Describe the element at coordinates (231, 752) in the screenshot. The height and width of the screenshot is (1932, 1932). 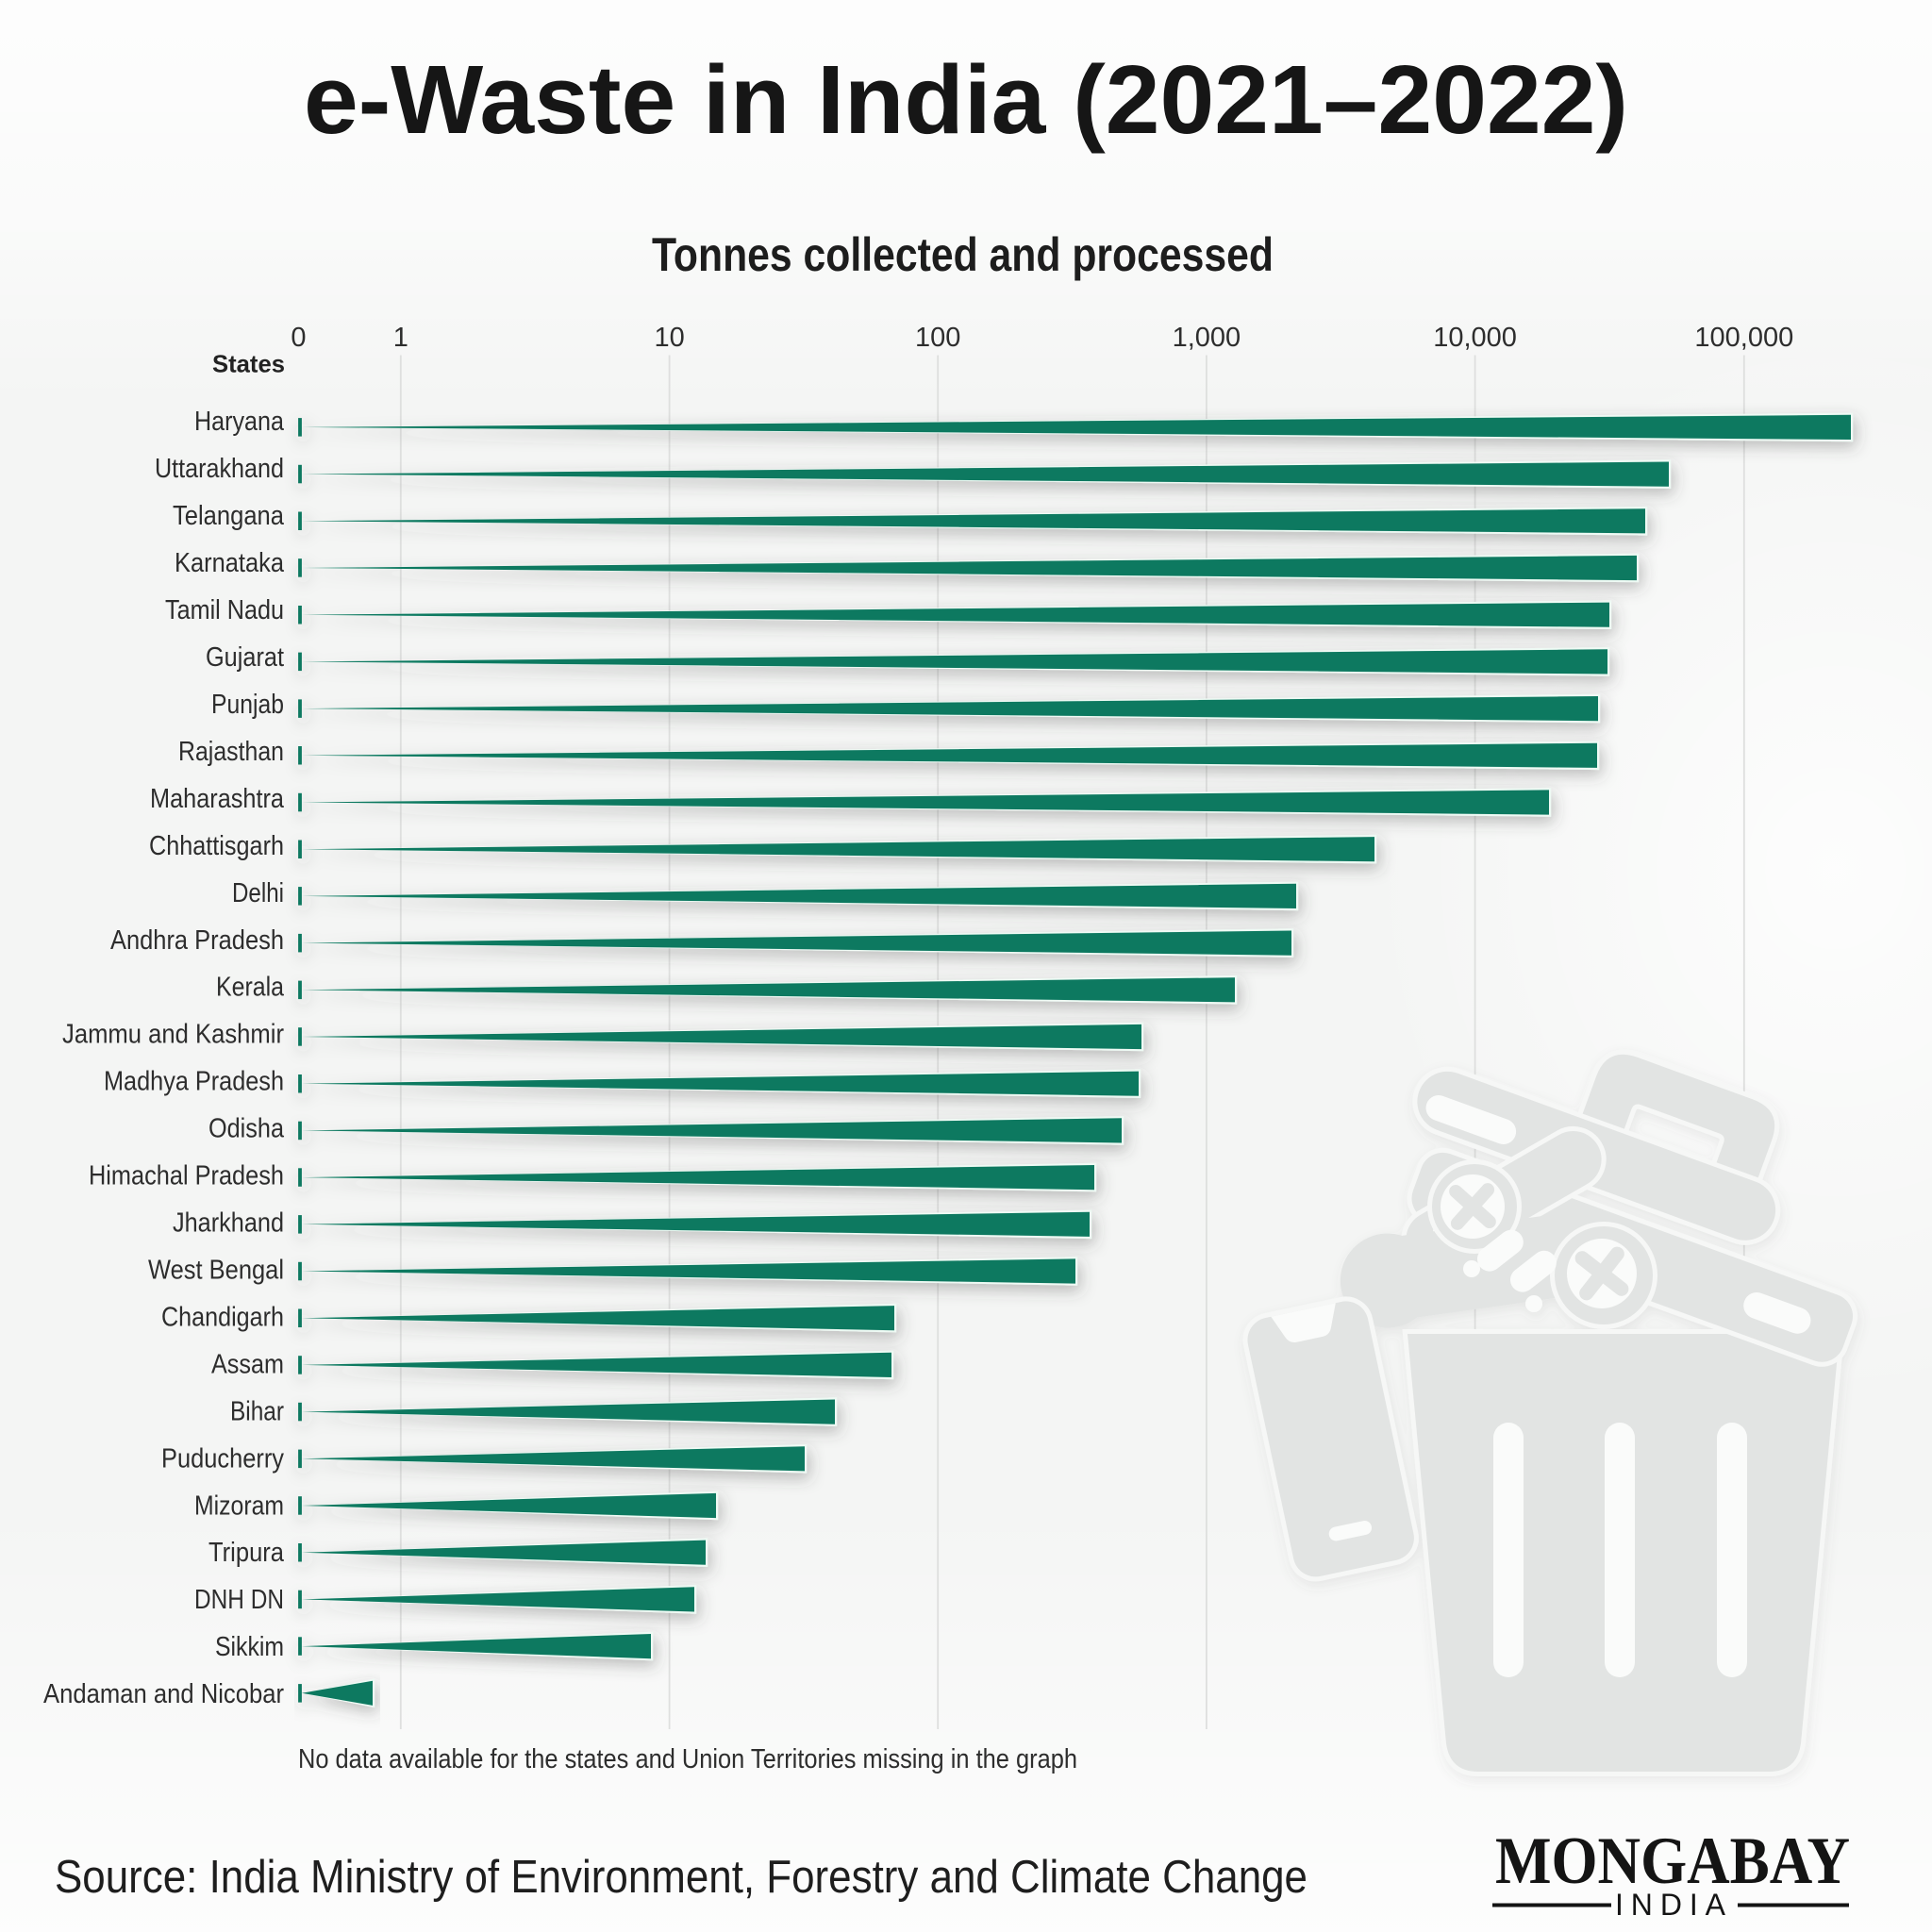
I see `svg-text: Rajasthan` at that location.